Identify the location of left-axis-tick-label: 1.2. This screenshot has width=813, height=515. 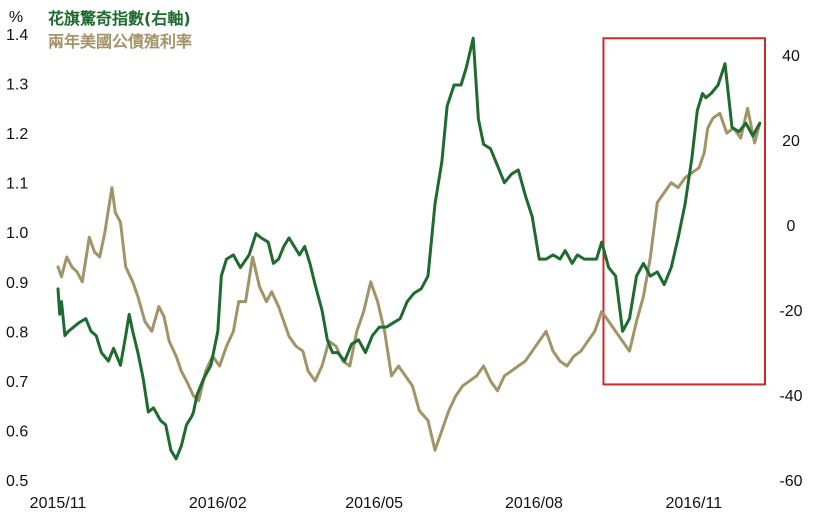
(17, 134).